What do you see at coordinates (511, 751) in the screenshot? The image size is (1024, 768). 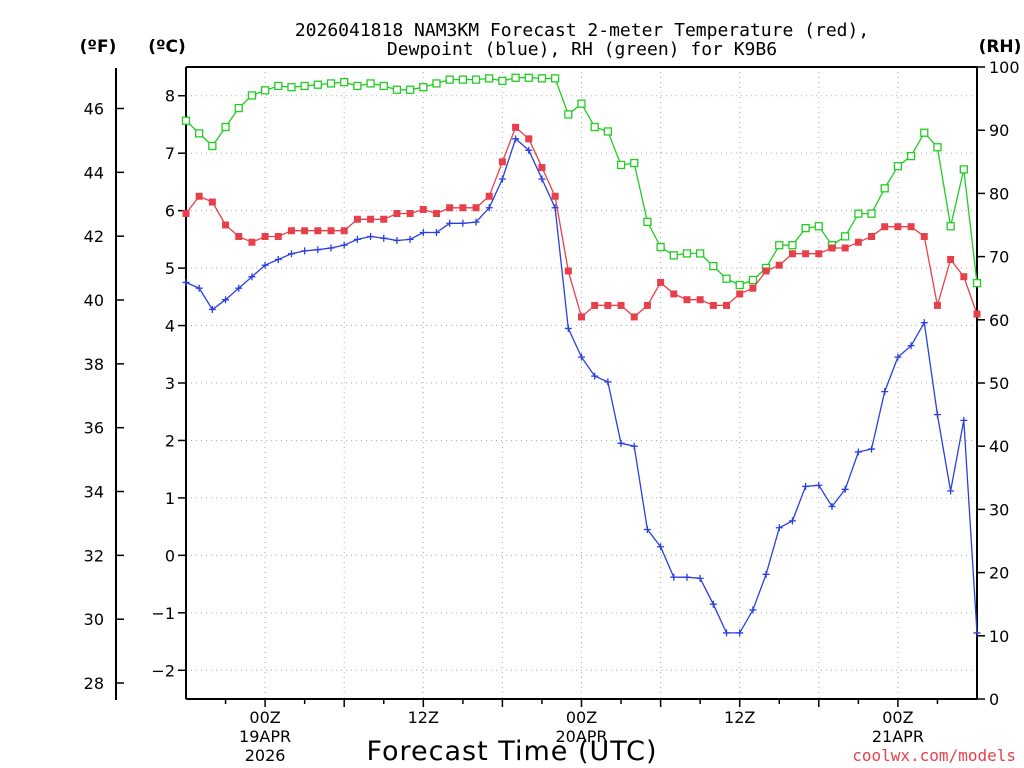 I see `x-axis-label: Forecast Time (UTC)` at bounding box center [511, 751].